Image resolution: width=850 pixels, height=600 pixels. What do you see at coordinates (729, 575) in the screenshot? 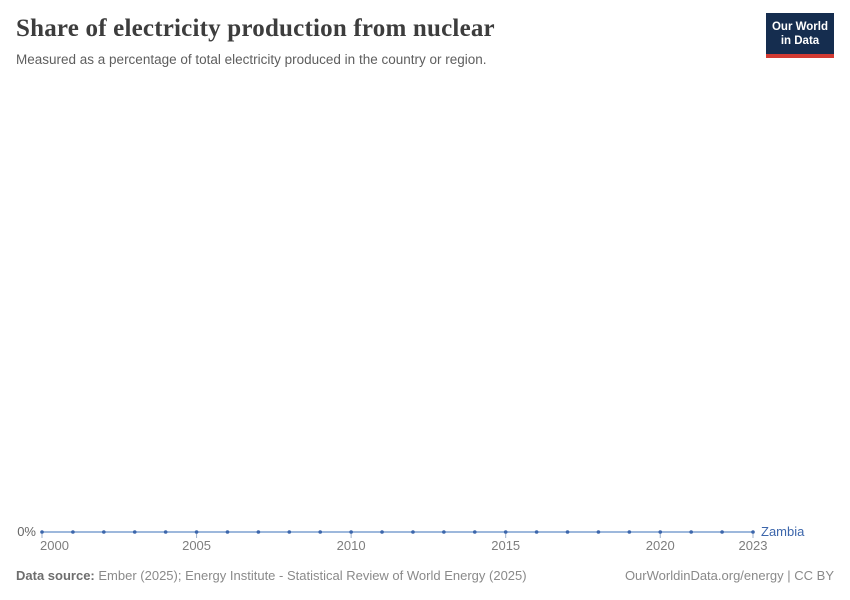
I see `footer-license-link: OurWorldinData.org/energy | CC BY` at bounding box center [729, 575].